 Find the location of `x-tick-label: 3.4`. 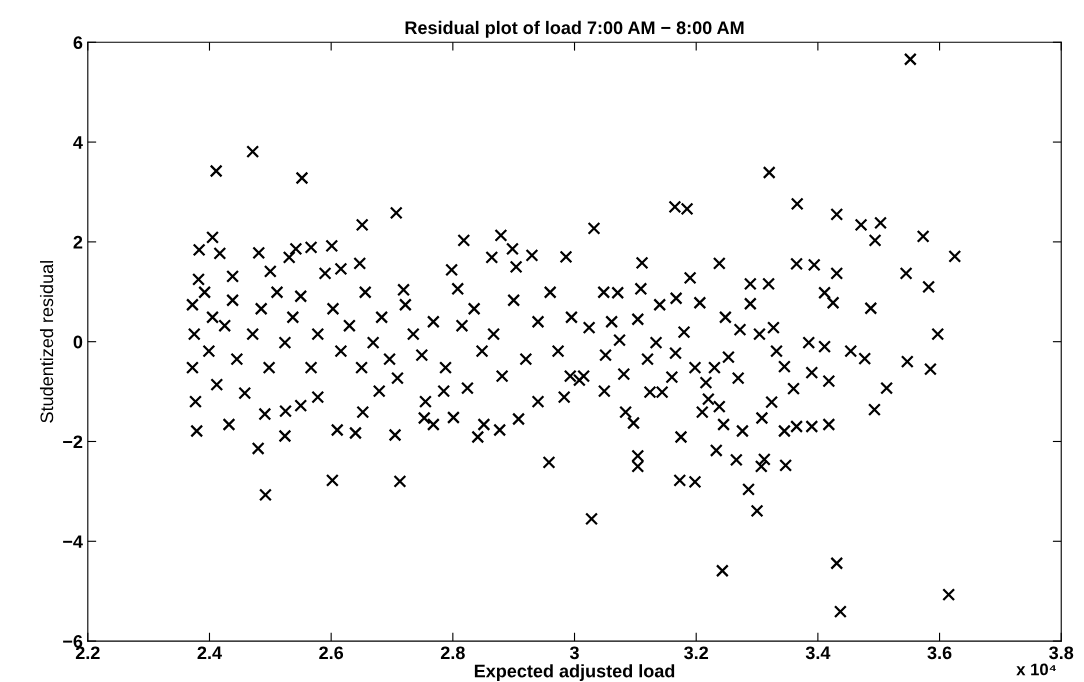

x-tick-label: 3.4 is located at coordinates (818, 653).